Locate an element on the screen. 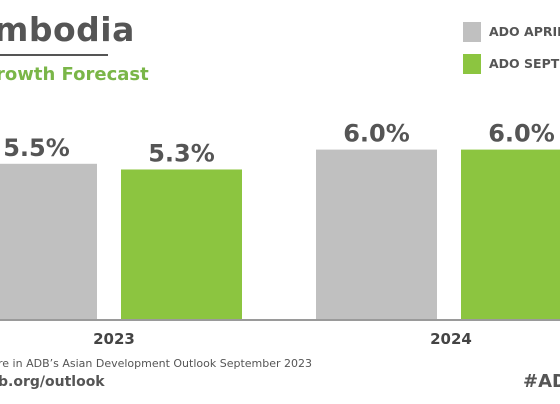  chart-subtitle: rowth Forecast is located at coordinates (74, 74).